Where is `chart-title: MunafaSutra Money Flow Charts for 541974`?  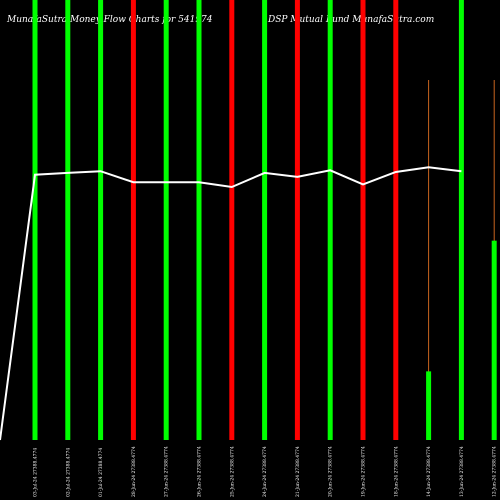
chart-title: MunafaSutra Money Flow Charts for 541974 is located at coordinates (109, 20).